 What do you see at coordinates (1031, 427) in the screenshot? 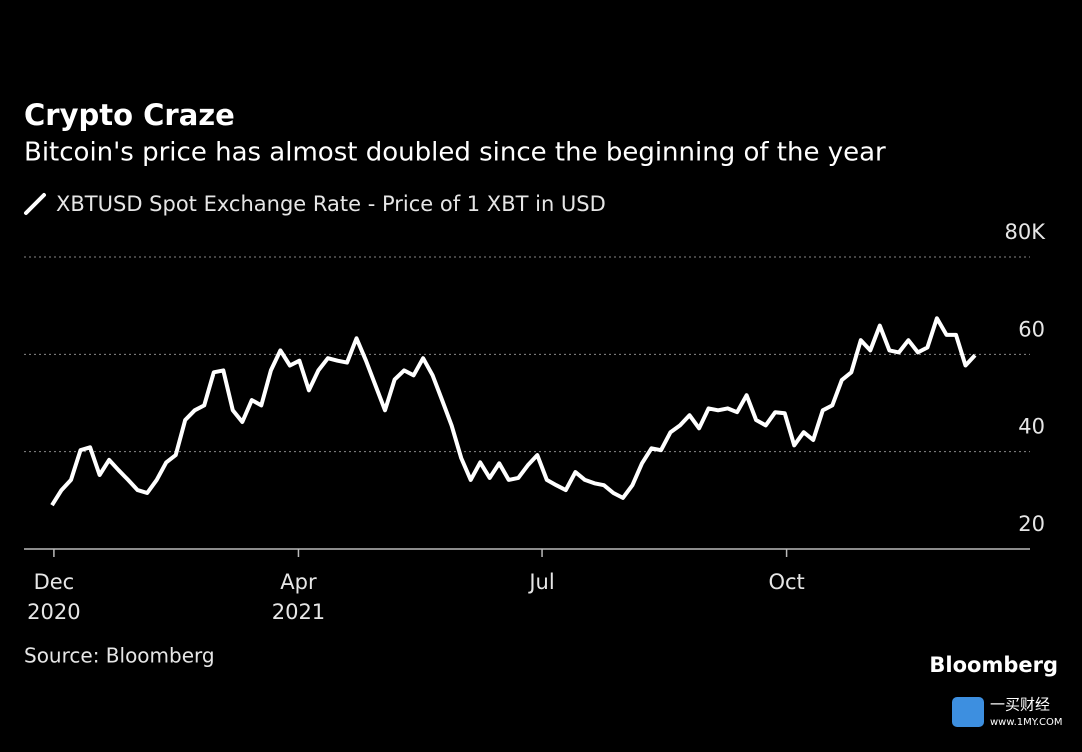
I see `y-tick-label: 40` at bounding box center [1031, 427].